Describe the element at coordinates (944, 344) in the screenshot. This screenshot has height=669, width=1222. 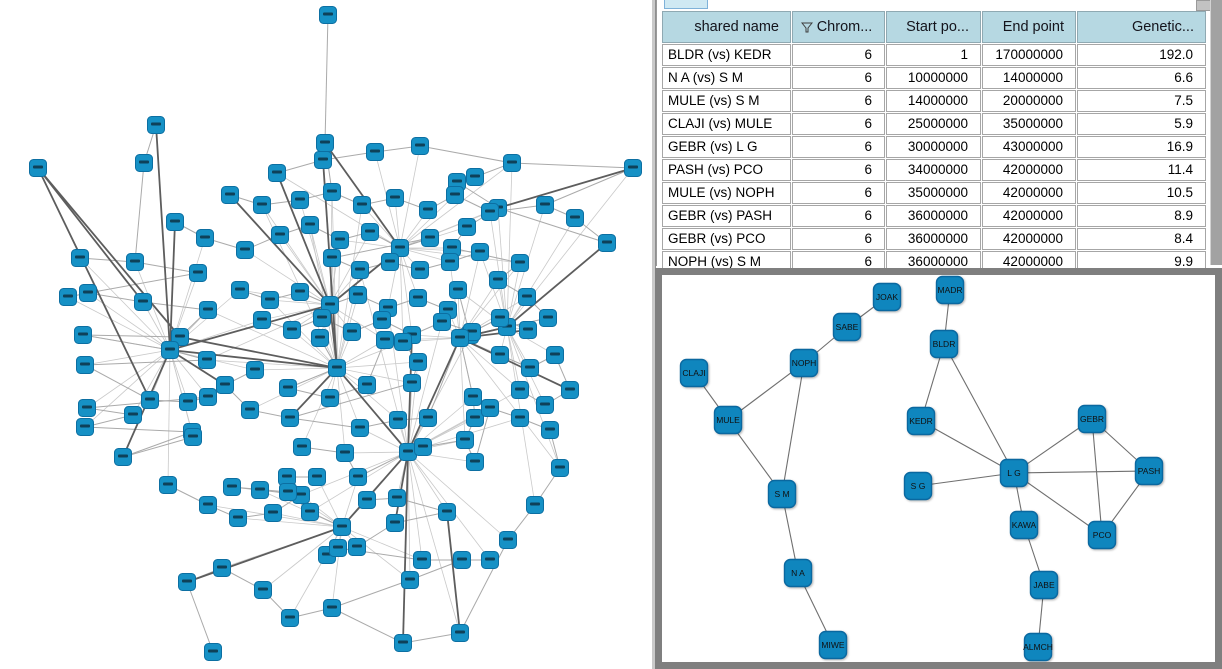
I see `subnetwork-node-bldr: BLDR` at that location.